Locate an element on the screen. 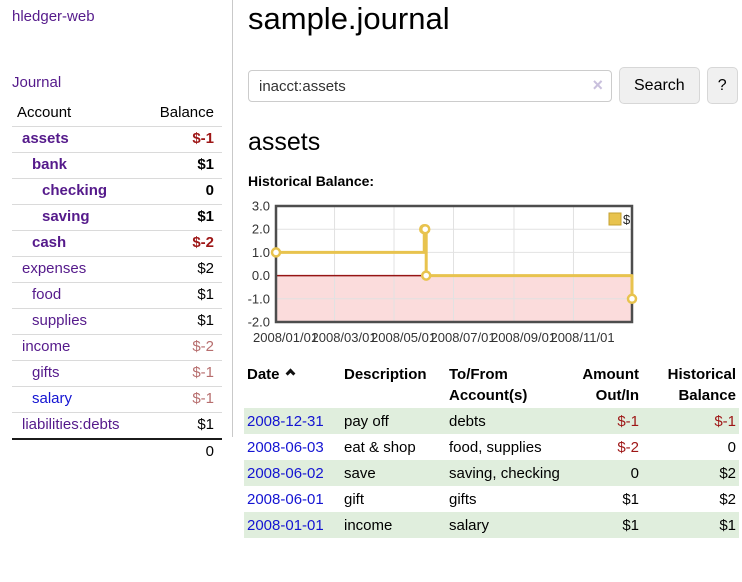 Image resolution: width=742 pixels, height=582 pixels. register-description-cell: eat & shop is located at coordinates (380, 447).